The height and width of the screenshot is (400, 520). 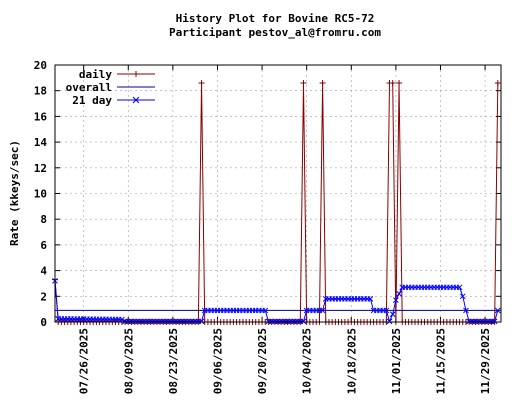 I want to click on x-tick-label: 10/18/2025, so click(x=351, y=361).